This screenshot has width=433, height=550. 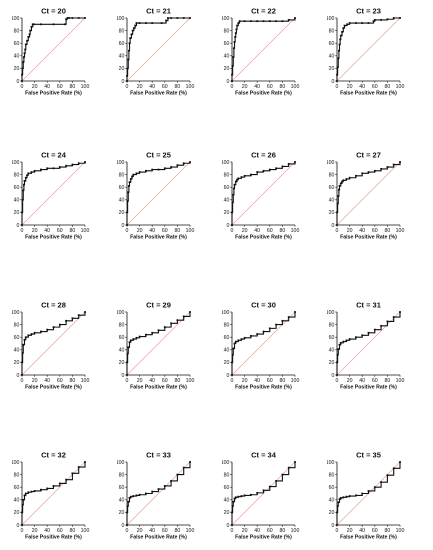 I want to click on chart-title: Ct = 34, so click(x=264, y=455).